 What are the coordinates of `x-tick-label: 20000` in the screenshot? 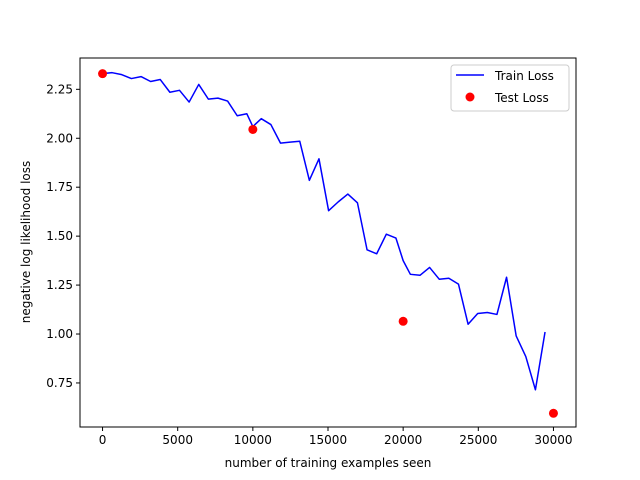 It's located at (403, 440).